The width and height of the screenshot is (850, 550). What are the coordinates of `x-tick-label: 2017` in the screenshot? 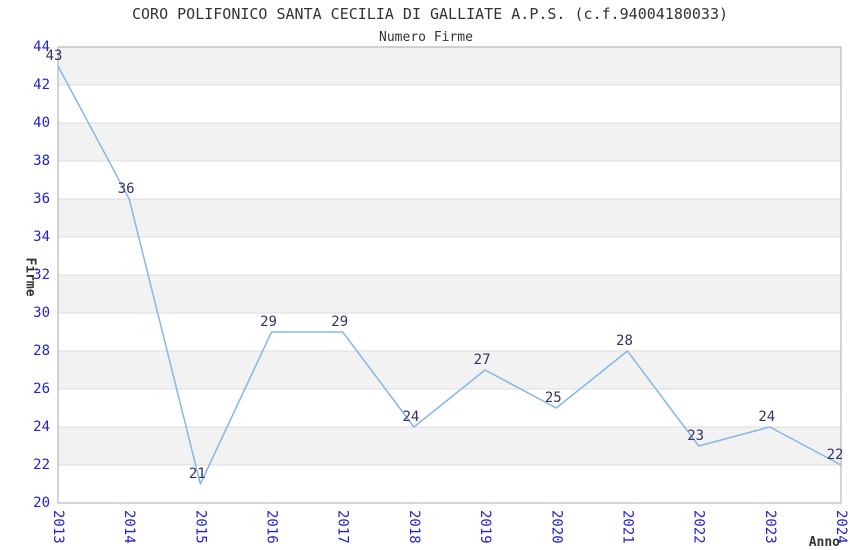 It's located at (343, 527).